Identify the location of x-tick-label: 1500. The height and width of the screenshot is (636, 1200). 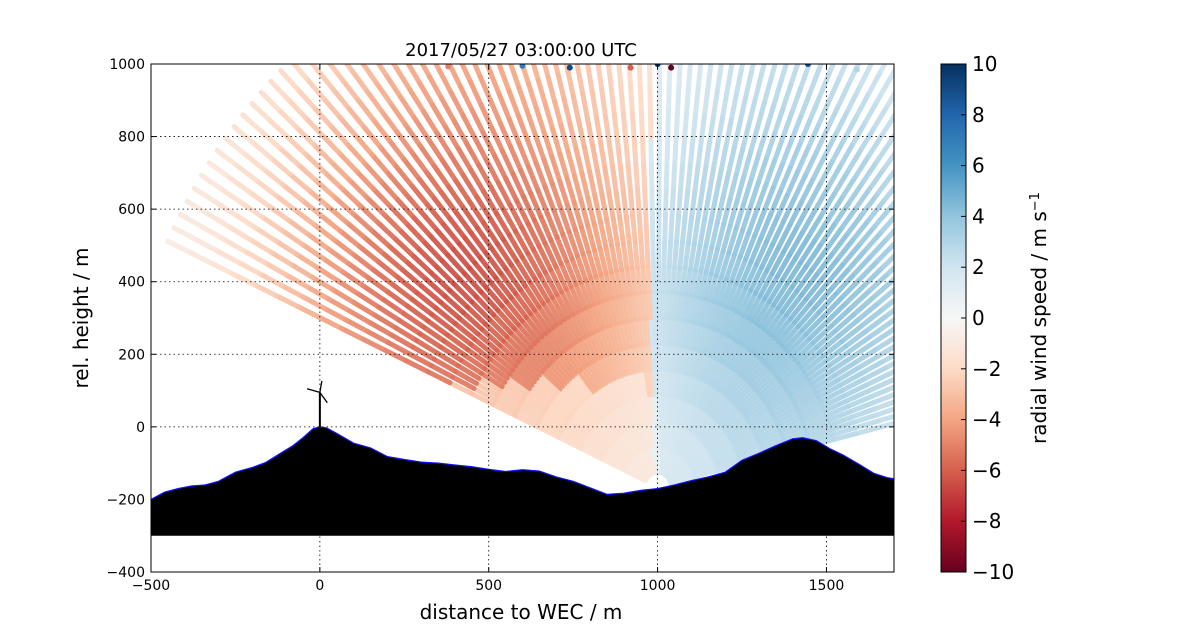
(827, 586).